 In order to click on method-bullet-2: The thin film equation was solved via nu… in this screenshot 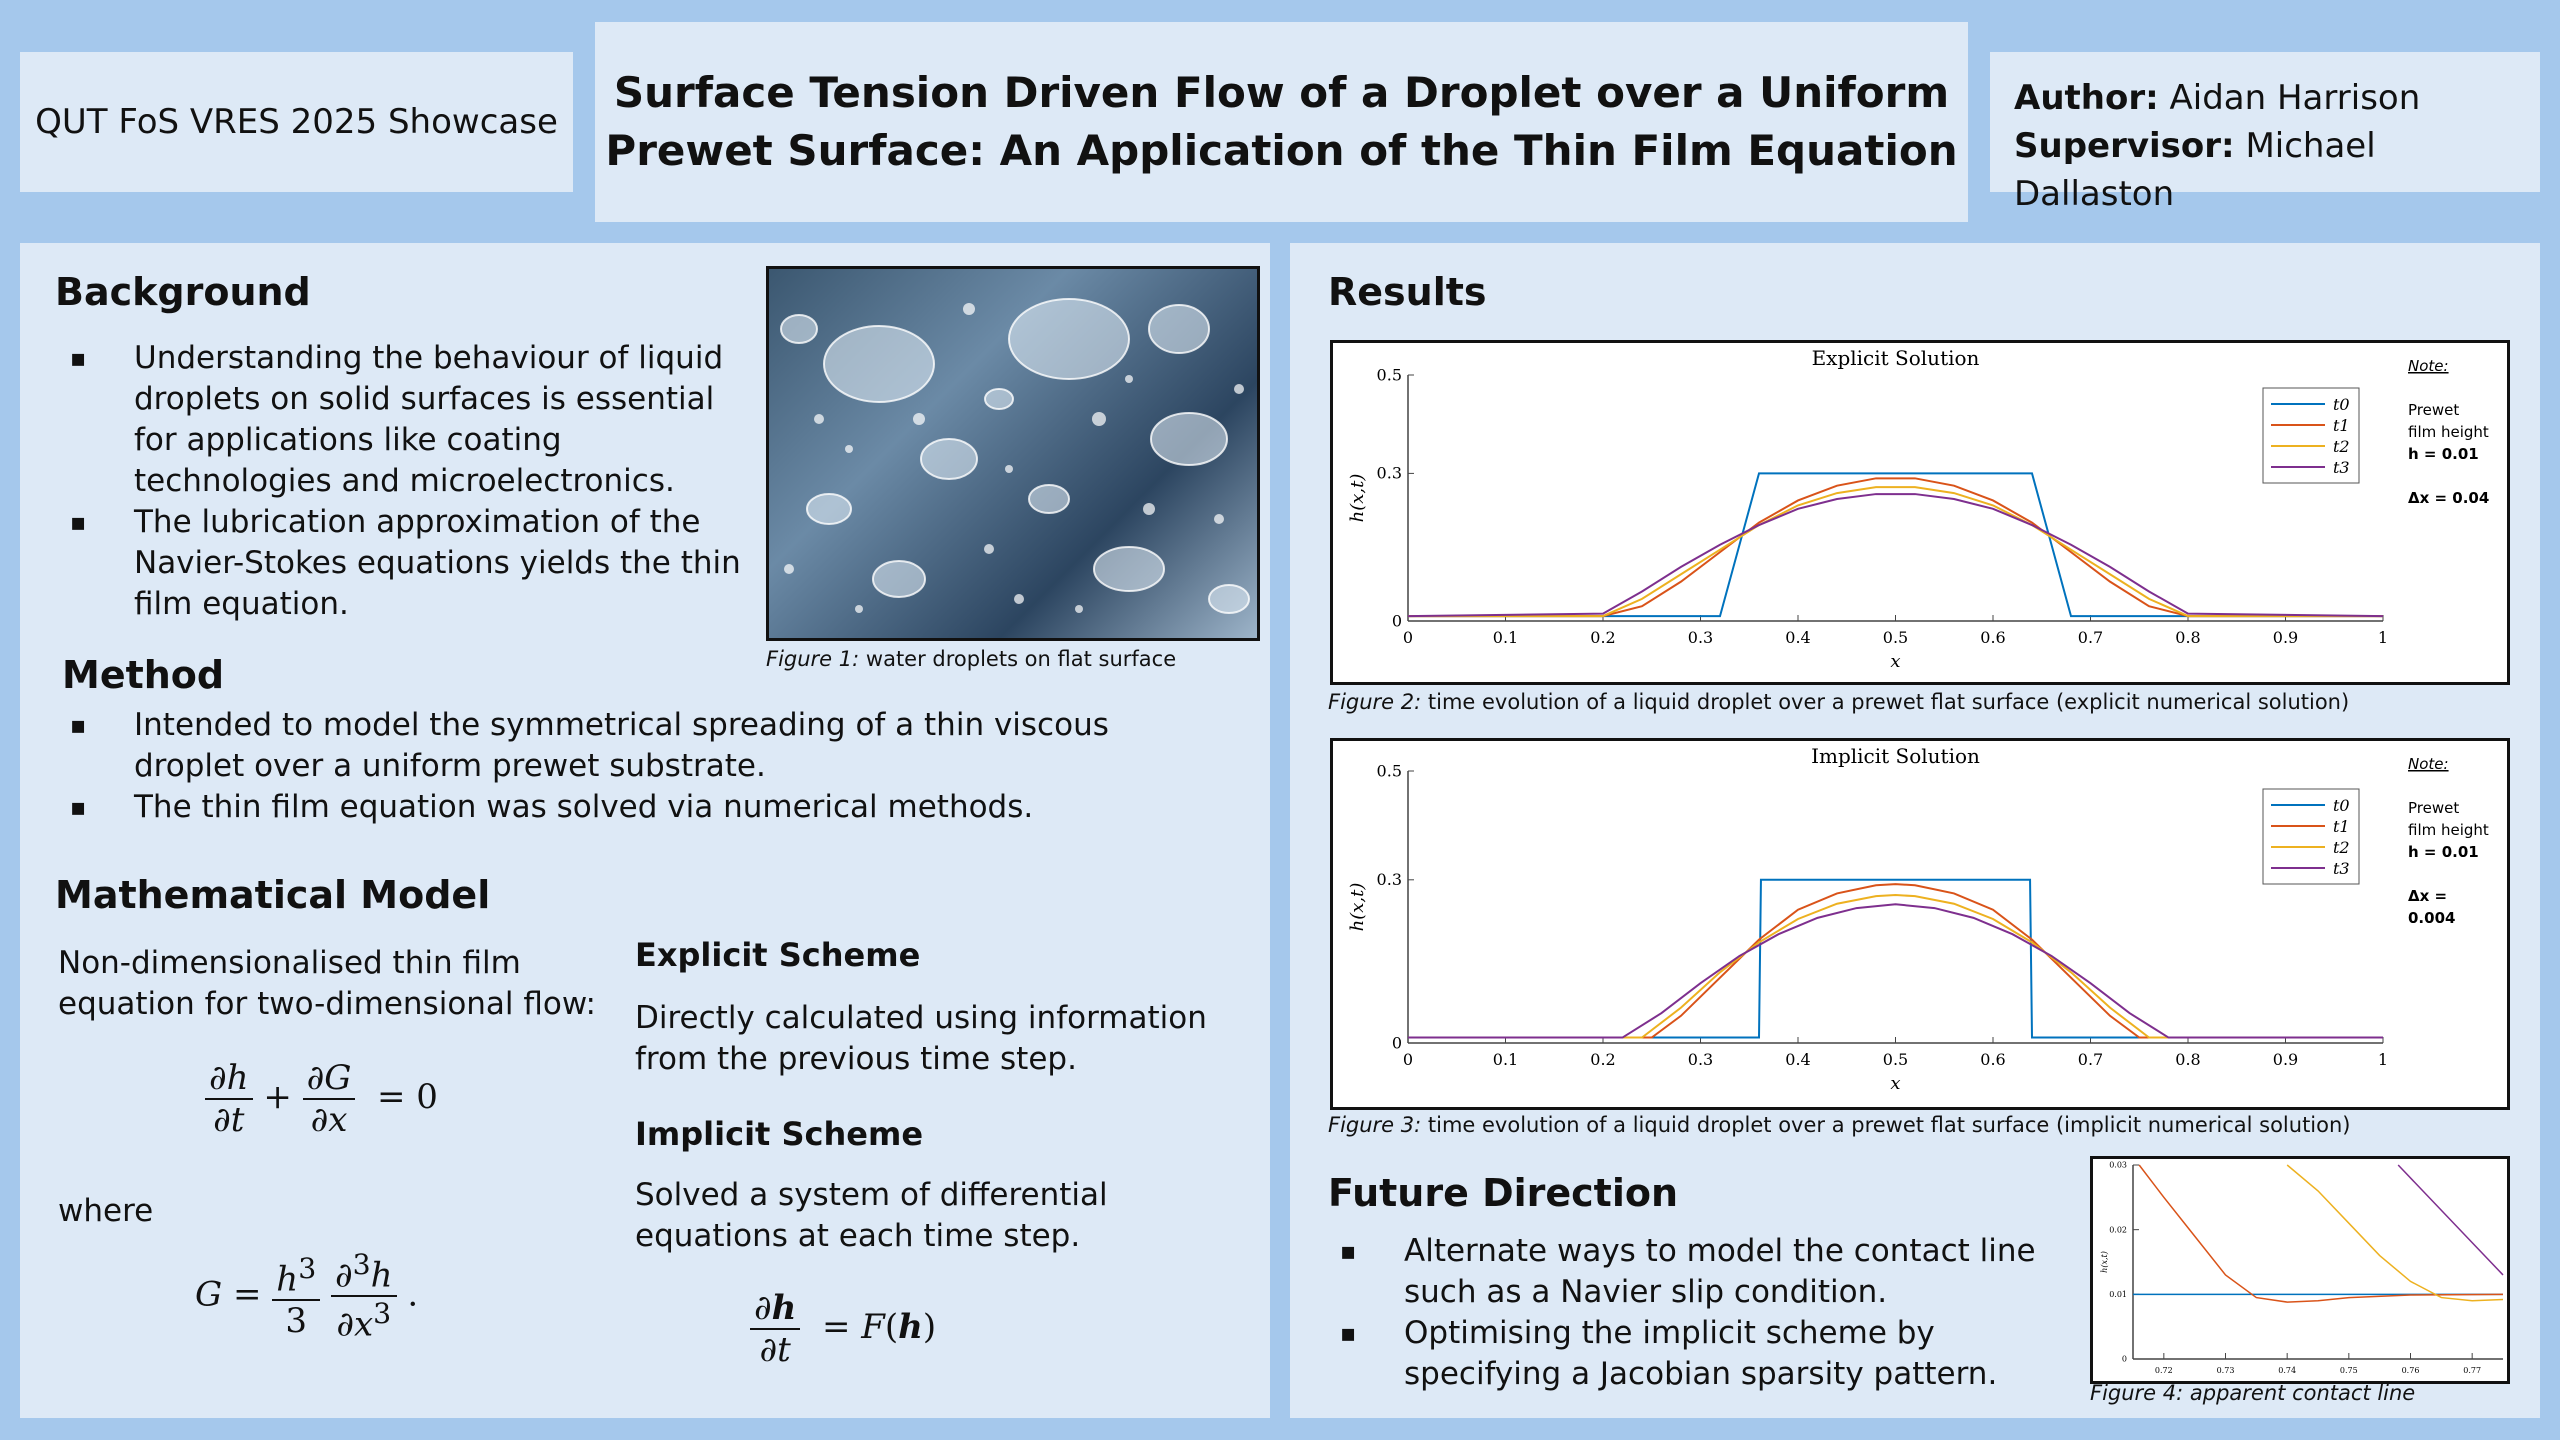, I will do `click(631, 807)`.